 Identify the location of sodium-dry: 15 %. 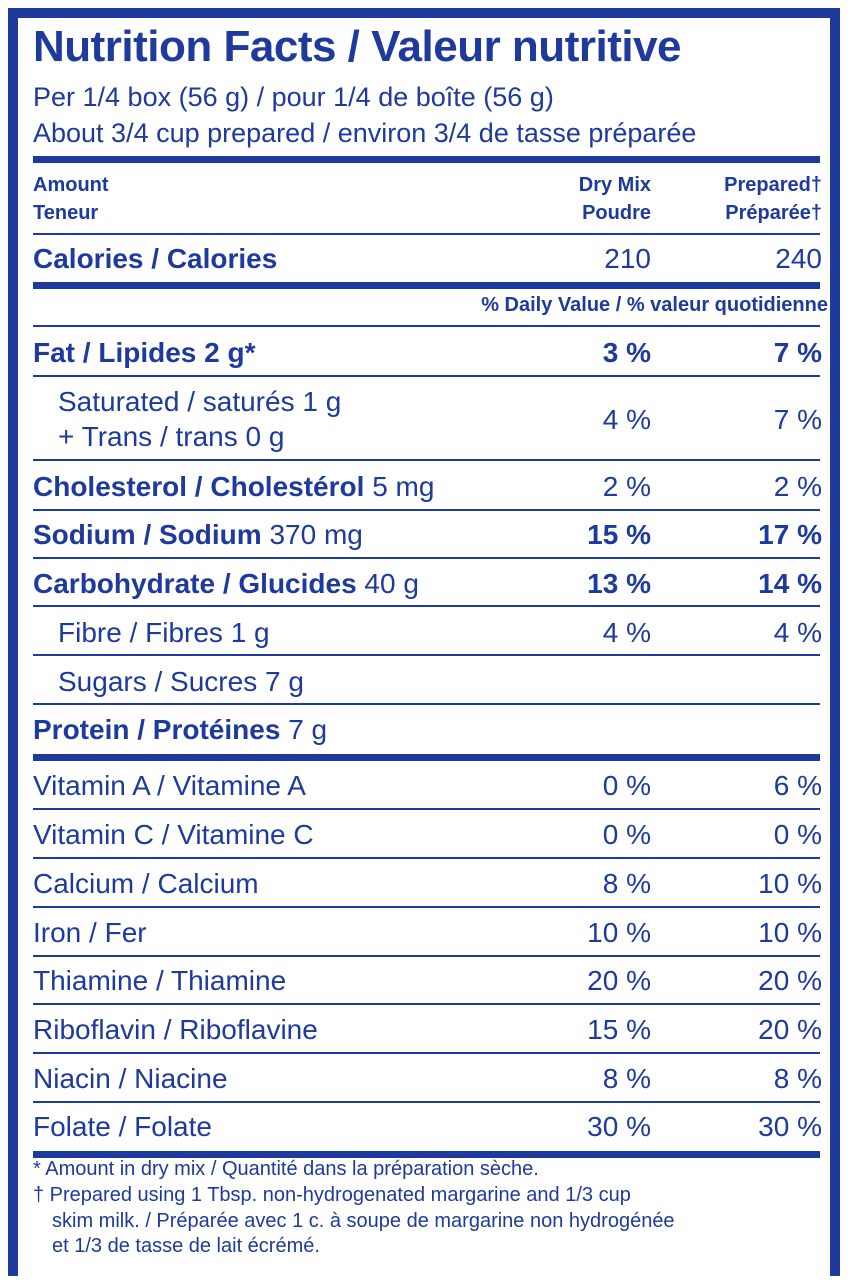
(619, 534).